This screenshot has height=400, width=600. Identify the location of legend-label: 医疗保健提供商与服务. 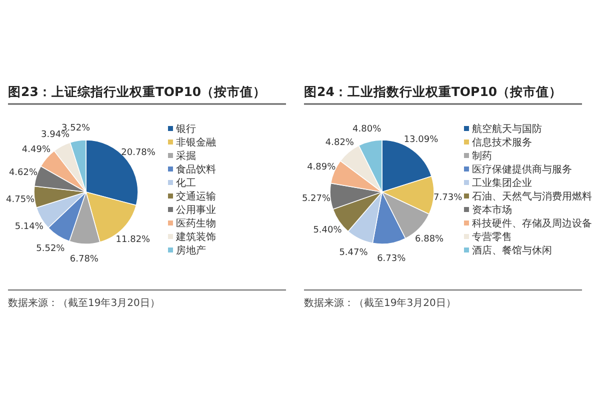
(522, 170).